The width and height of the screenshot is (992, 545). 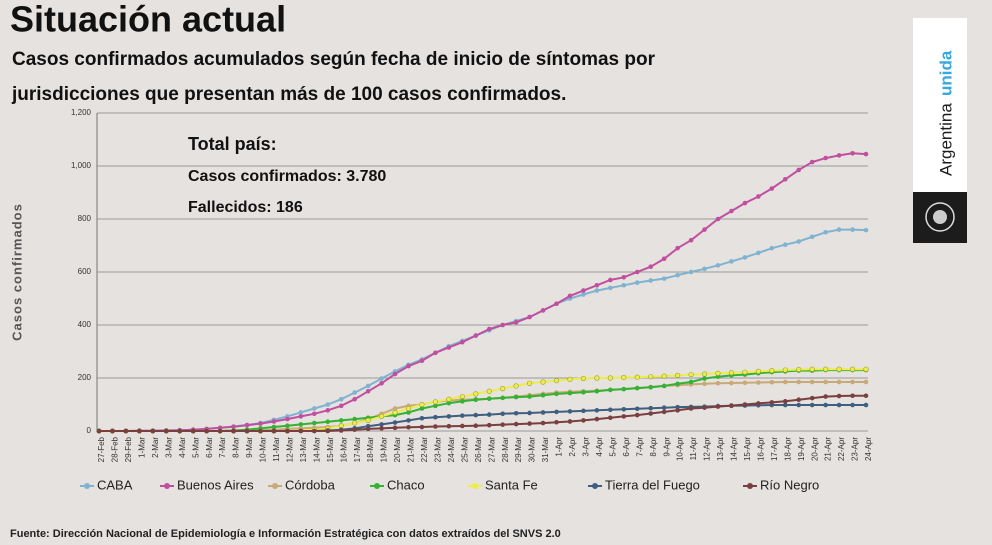 What do you see at coordinates (438, 450) in the screenshot?
I see `x-tick-label: 23-Mar` at bounding box center [438, 450].